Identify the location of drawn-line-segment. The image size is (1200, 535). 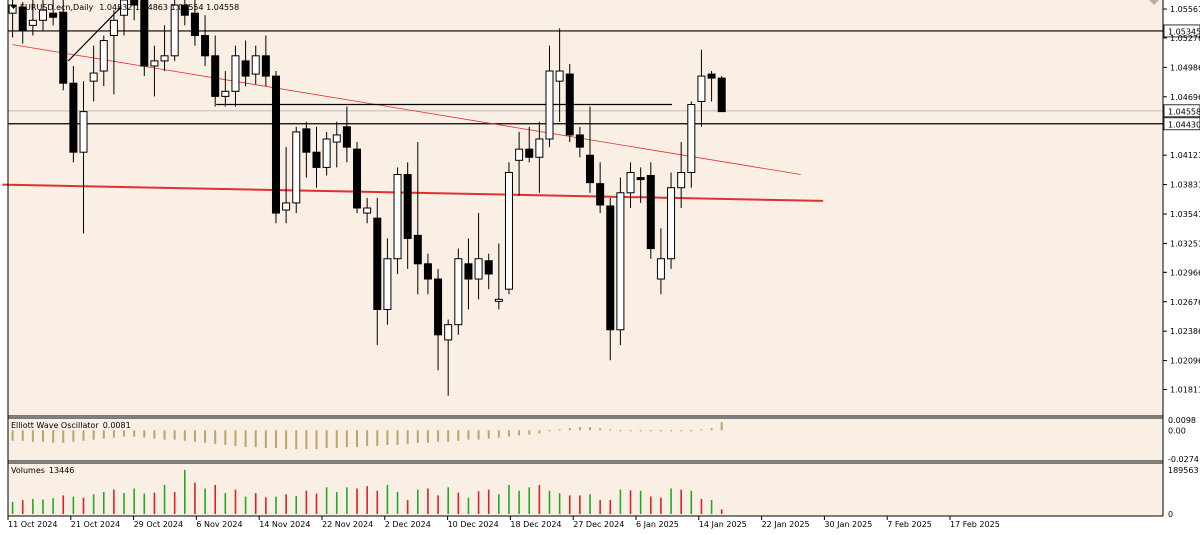
(94, 34).